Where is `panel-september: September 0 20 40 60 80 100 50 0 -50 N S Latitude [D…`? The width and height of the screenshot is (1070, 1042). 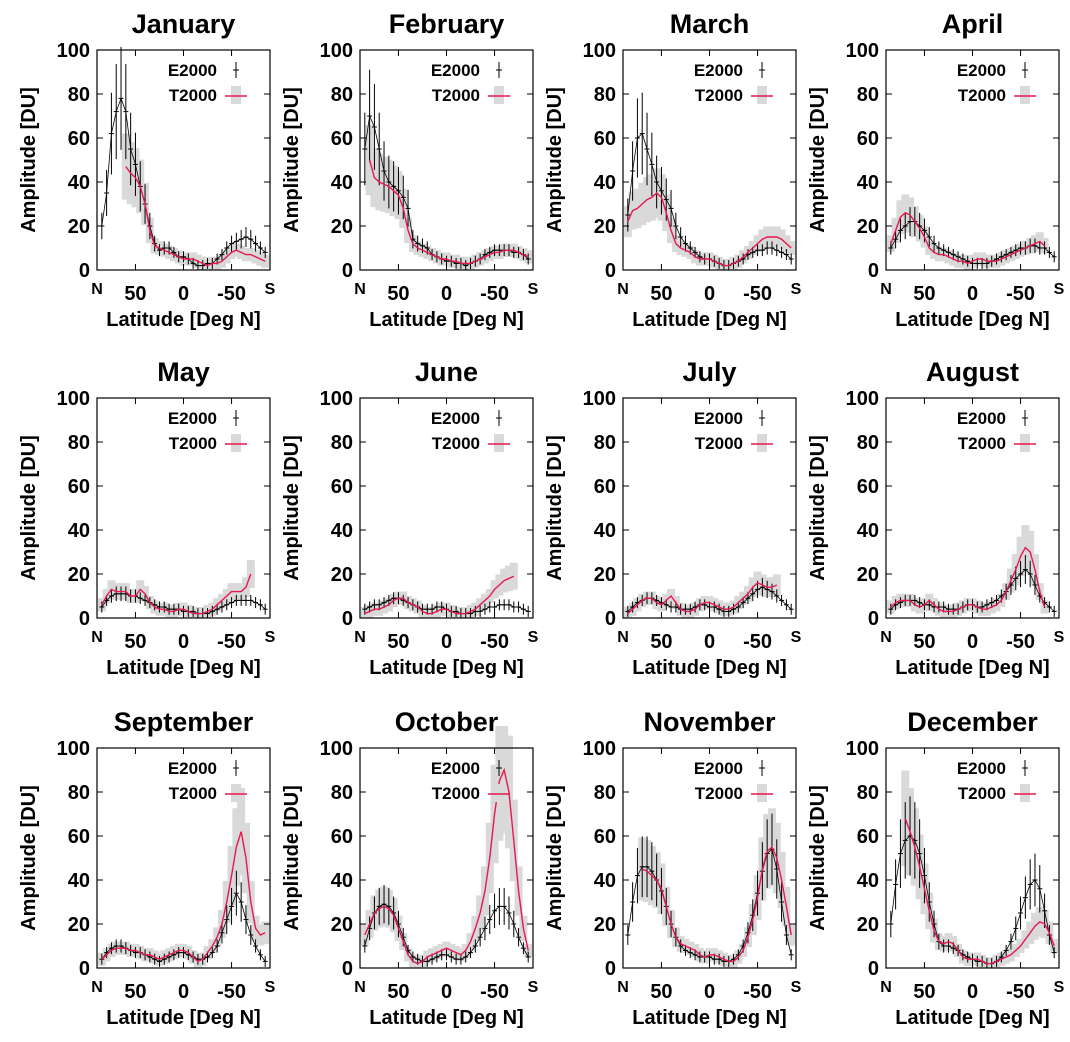
panel-september: September 0 20 40 60 80 100 50 0 -50 N S Latitude [D… is located at coordinates (147, 868).